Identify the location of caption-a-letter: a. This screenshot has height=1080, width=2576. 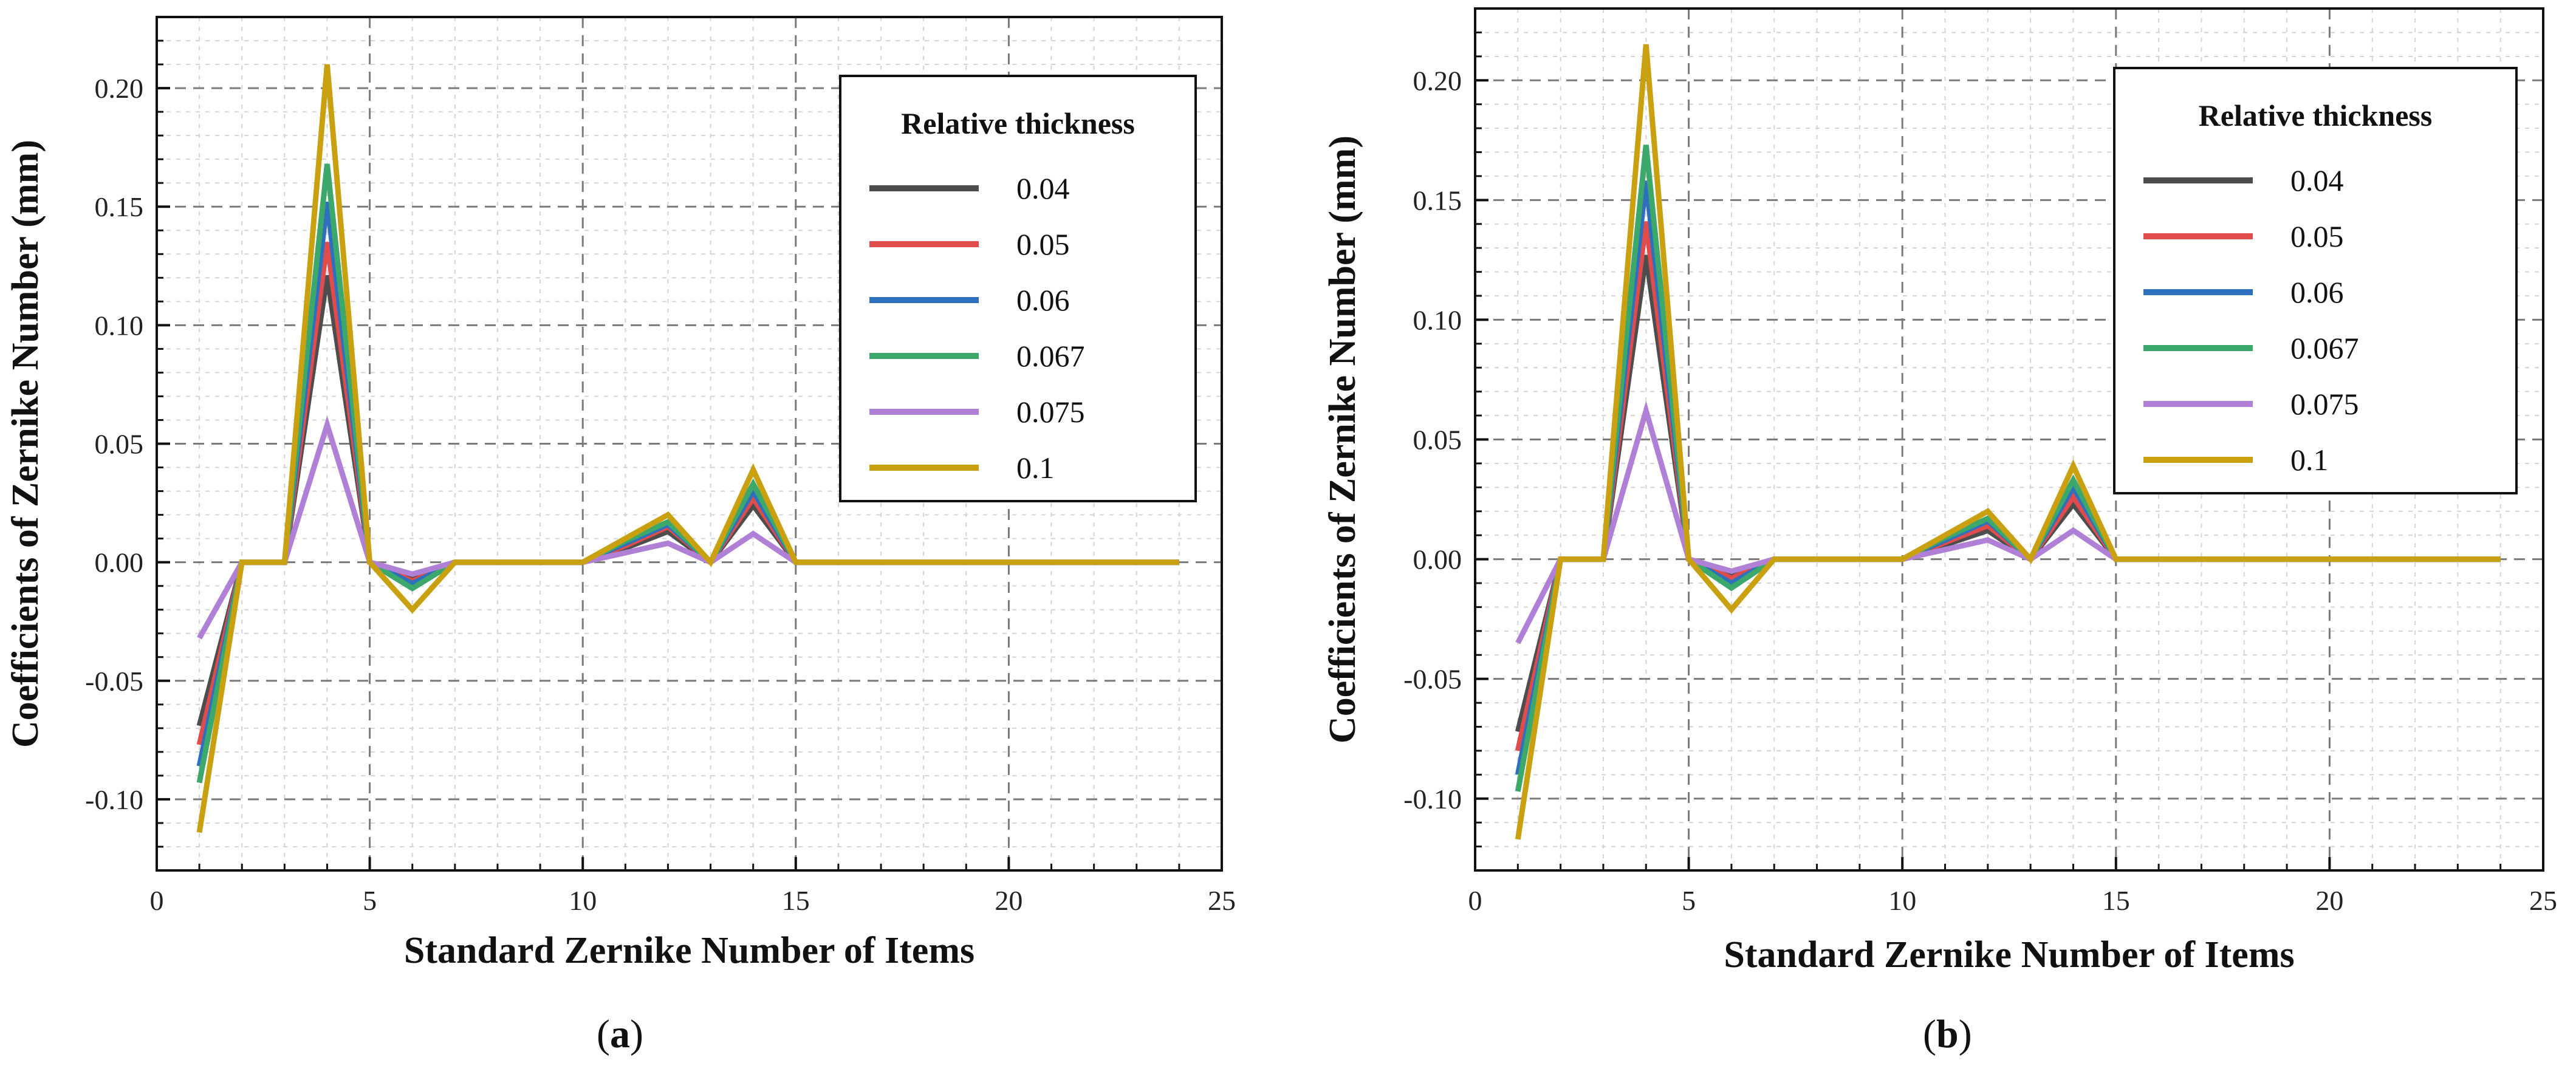
(619, 1034).